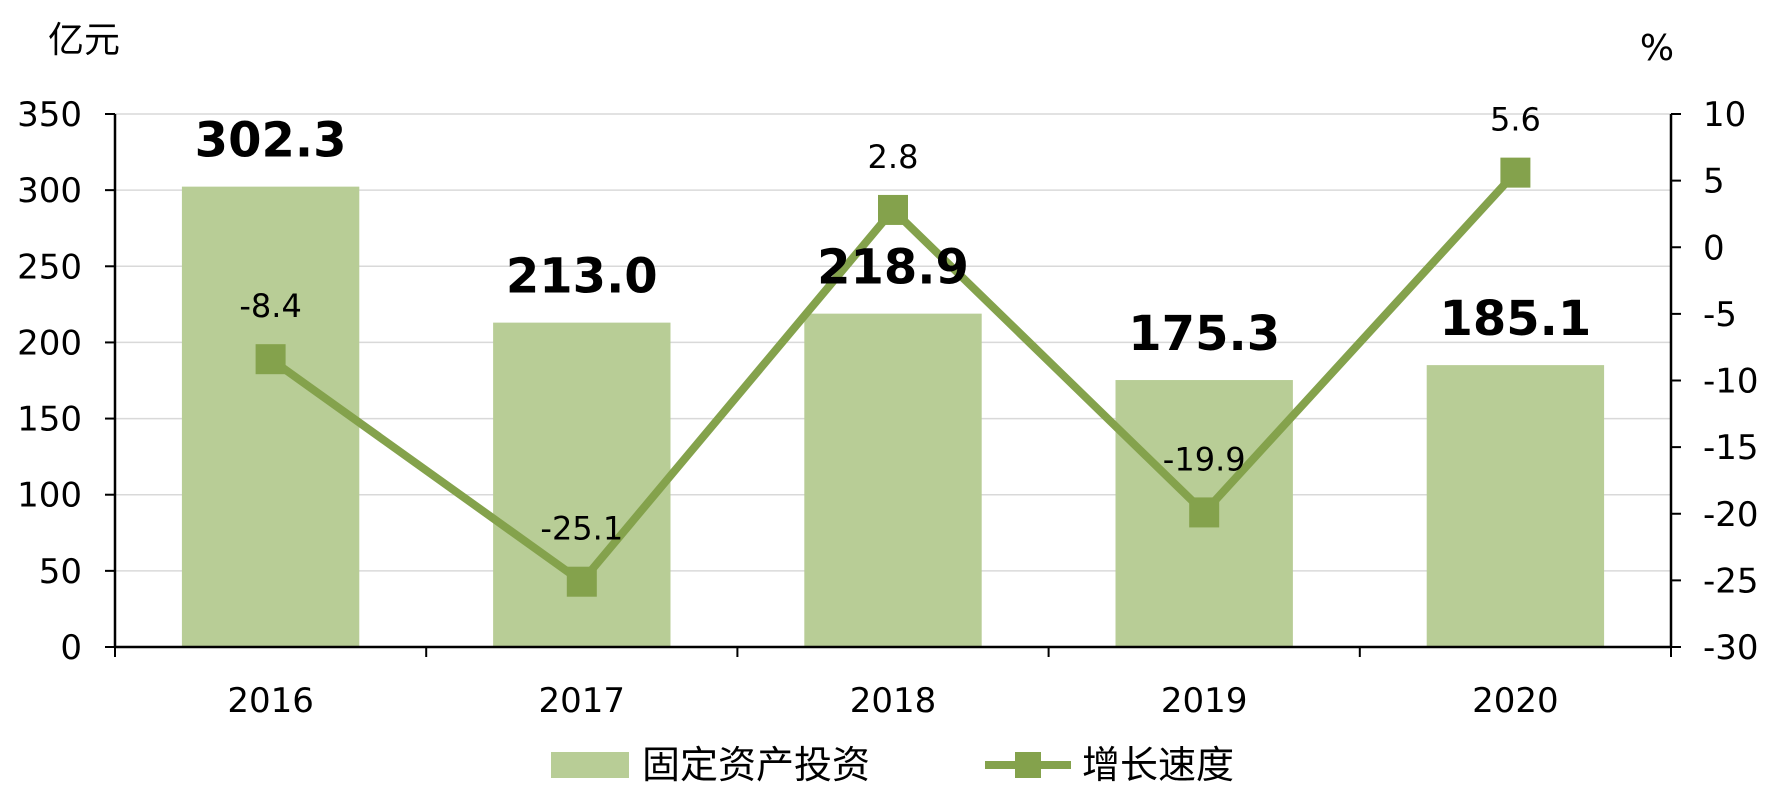 The width and height of the screenshot is (1783, 788). What do you see at coordinates (71, 648) in the screenshot?
I see `left-tick-label: 0` at bounding box center [71, 648].